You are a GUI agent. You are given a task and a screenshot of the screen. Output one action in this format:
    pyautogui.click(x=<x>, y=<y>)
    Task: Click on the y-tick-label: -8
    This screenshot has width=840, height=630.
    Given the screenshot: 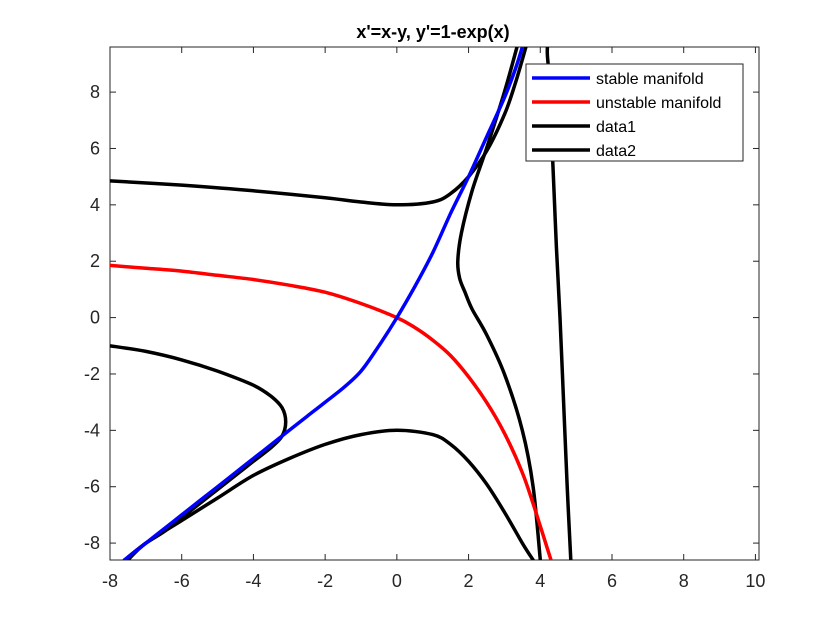 What is the action you would take?
    pyautogui.click(x=92, y=543)
    